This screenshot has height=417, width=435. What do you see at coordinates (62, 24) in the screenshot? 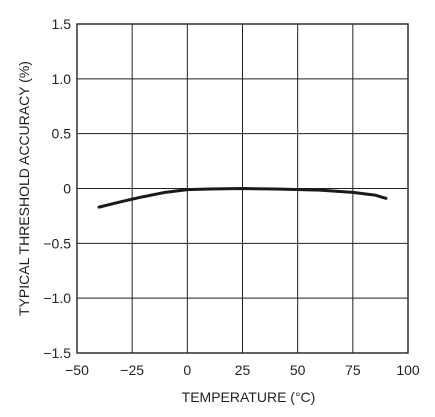
I see `y-tick-label: 1.5` at bounding box center [62, 24].